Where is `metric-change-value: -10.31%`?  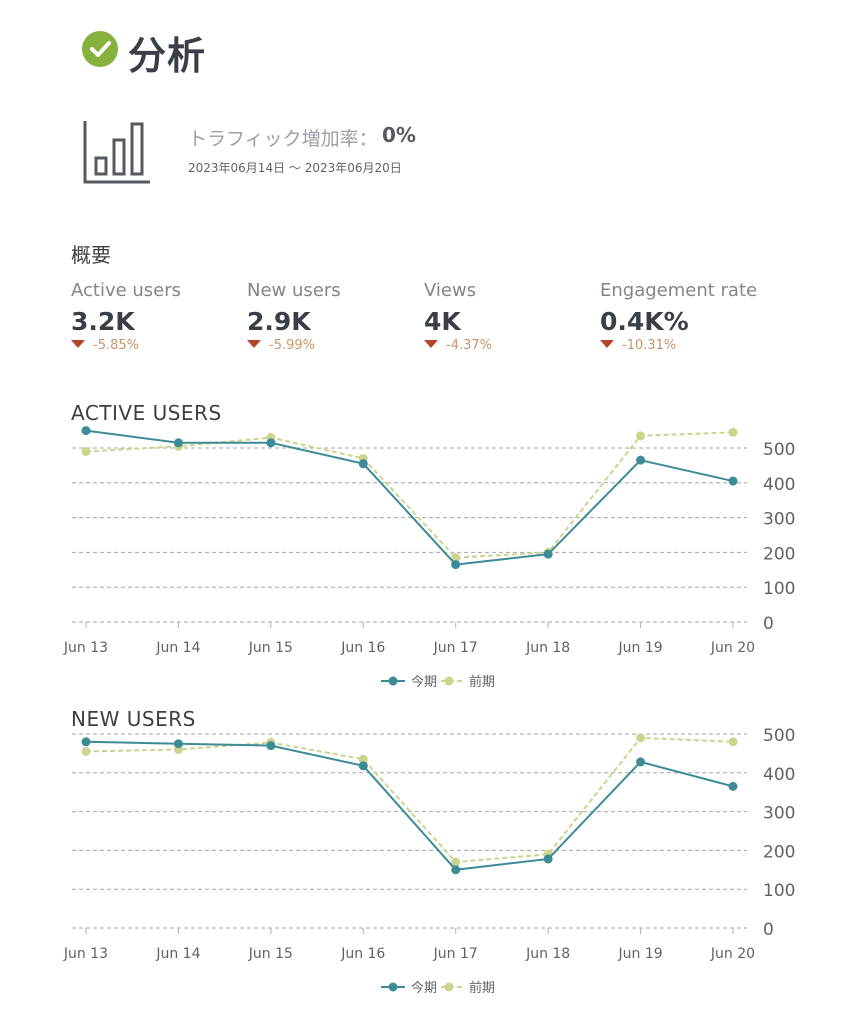
metric-change-value: -10.31% is located at coordinates (649, 345).